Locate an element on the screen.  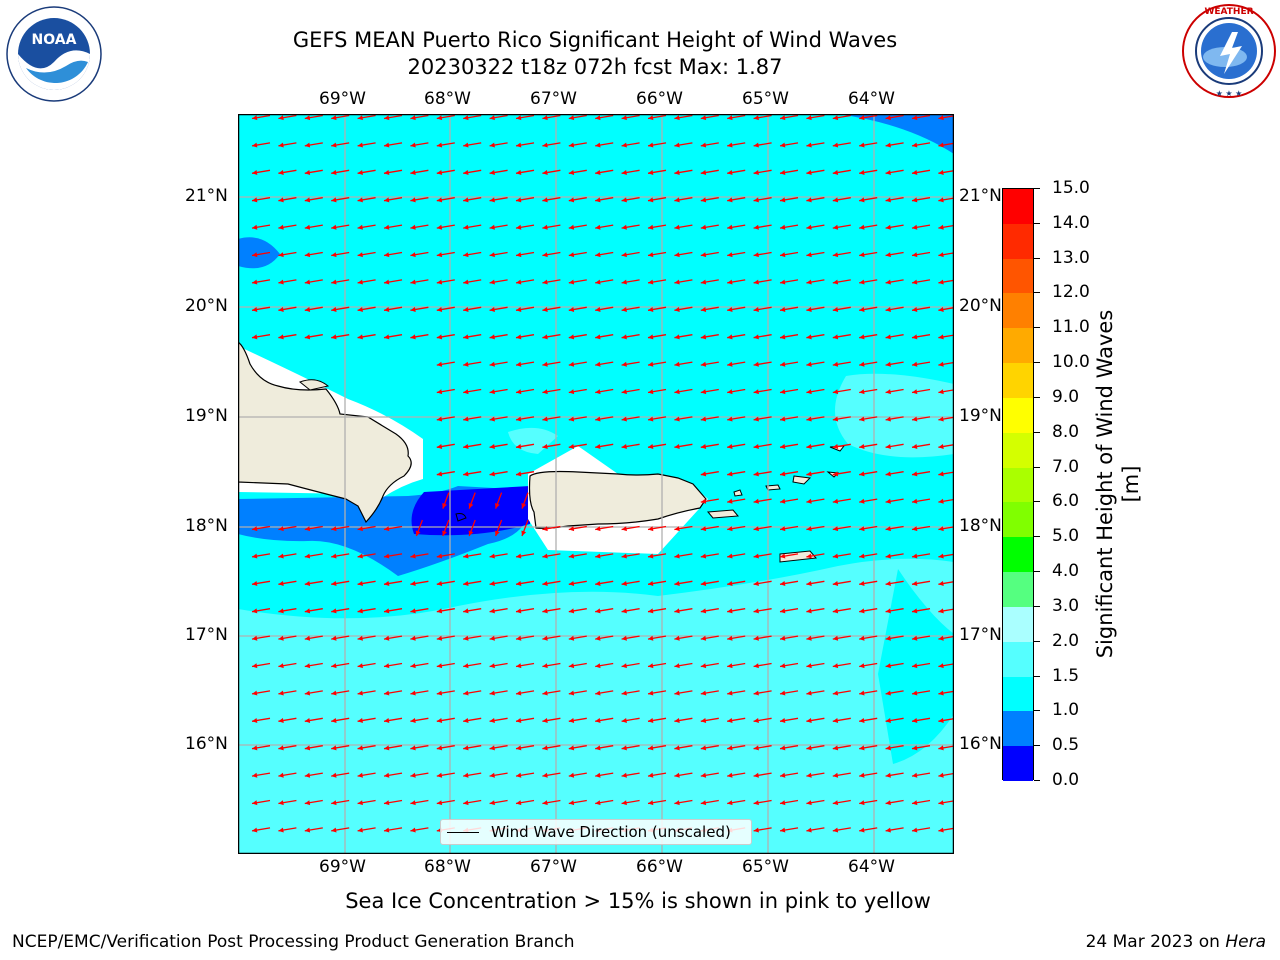
legend-label: Wind Wave Direction (unscaled) is located at coordinates (611, 832).